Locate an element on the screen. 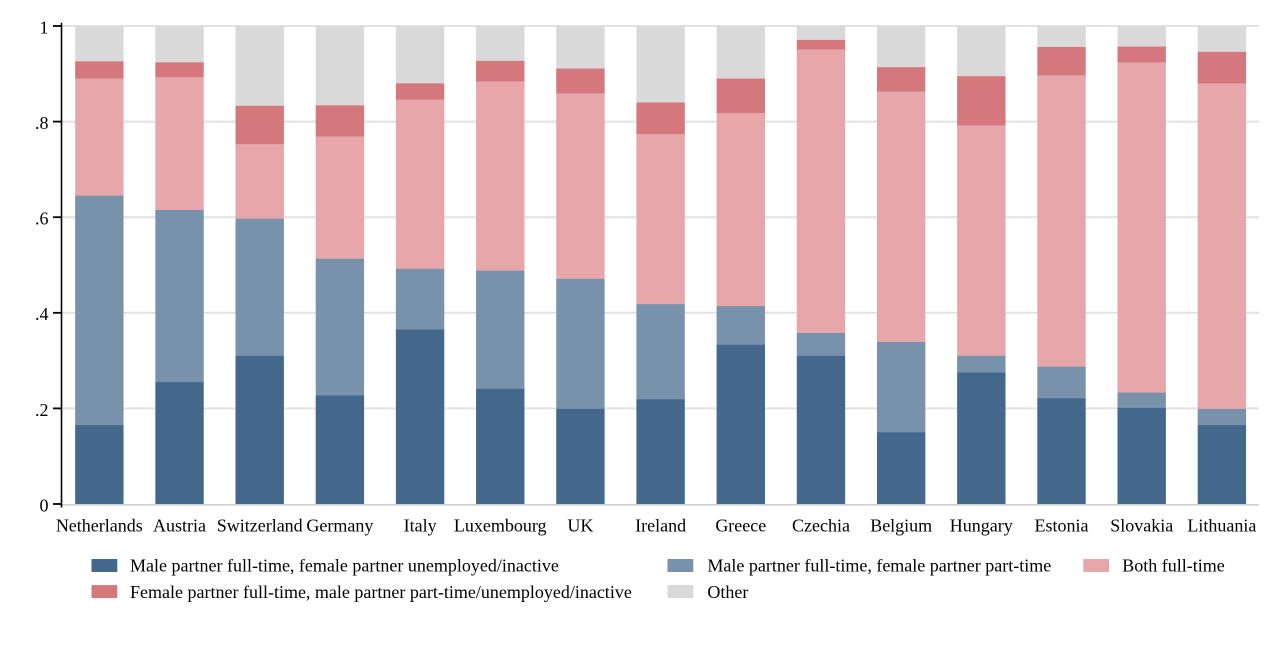  svg-text: Luxembourg is located at coordinates (500, 526).